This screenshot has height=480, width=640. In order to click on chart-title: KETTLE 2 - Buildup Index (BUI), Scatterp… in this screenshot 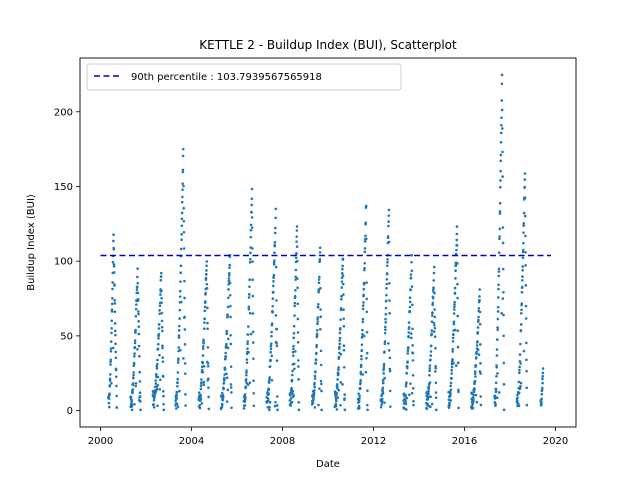, I will do `click(328, 45)`.